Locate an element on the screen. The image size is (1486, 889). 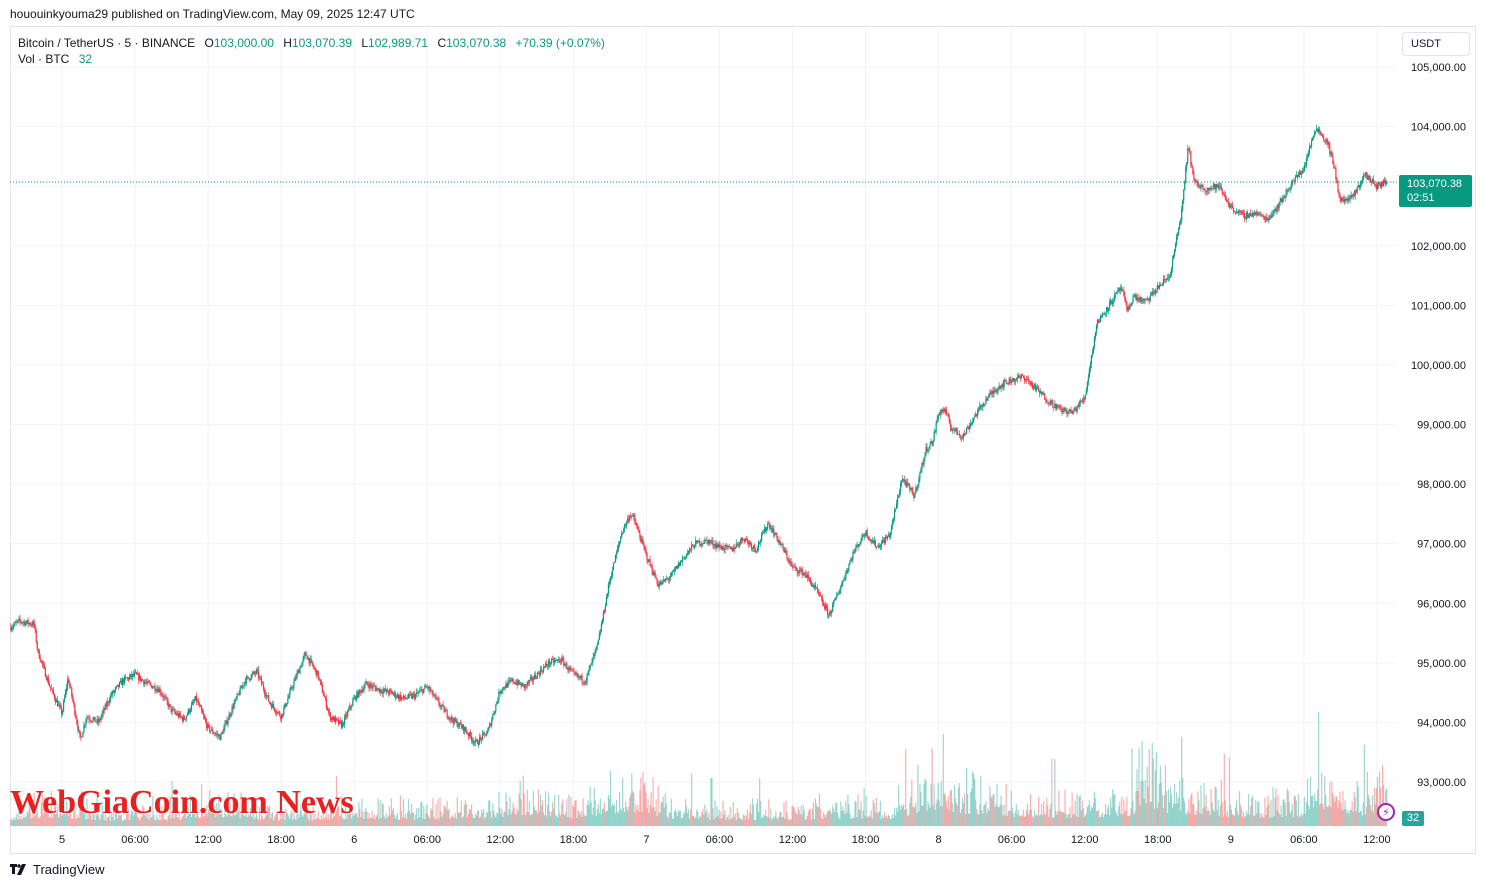
symbol-name: Bitcoin / TetherUS · 5 · BINANCE is located at coordinates (107, 43).